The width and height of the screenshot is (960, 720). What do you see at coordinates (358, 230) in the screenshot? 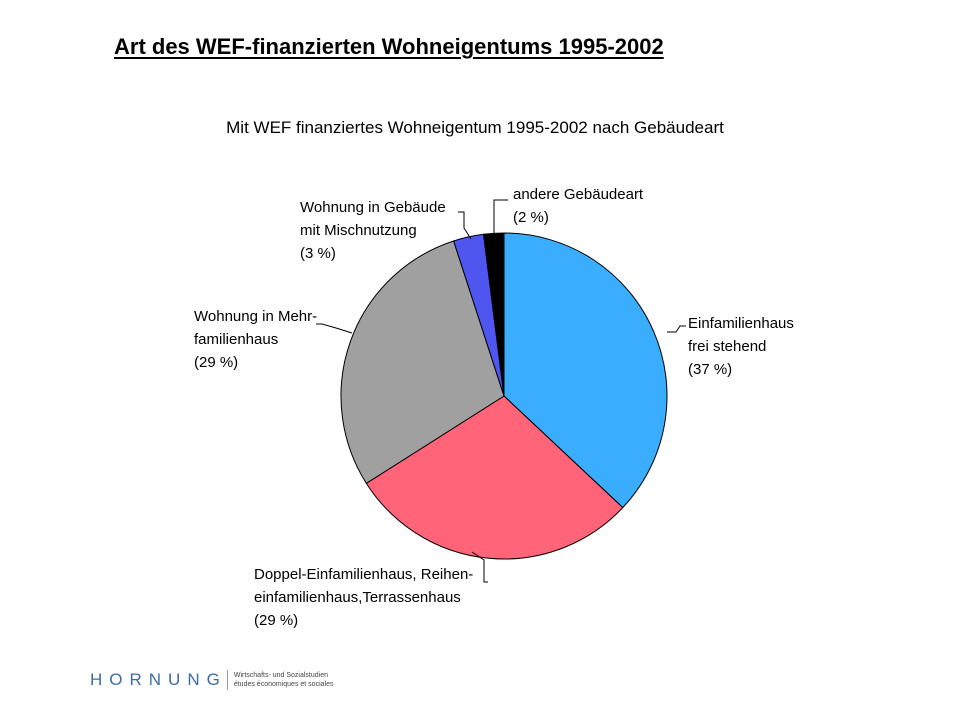
I see `slice-label-line: mit Mischnutzung` at bounding box center [358, 230].